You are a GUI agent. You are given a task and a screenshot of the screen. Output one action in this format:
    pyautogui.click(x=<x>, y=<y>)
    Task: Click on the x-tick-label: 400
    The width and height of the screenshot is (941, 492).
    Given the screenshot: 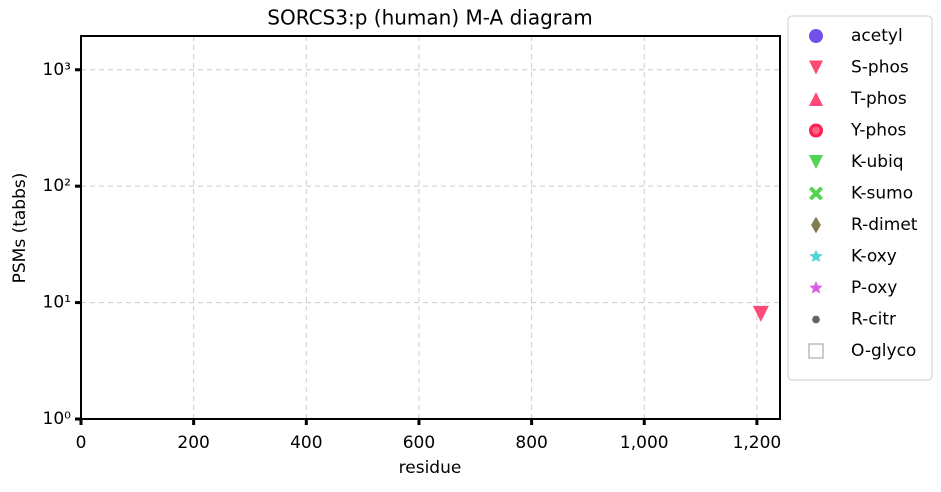 What is the action you would take?
    pyautogui.click(x=306, y=443)
    